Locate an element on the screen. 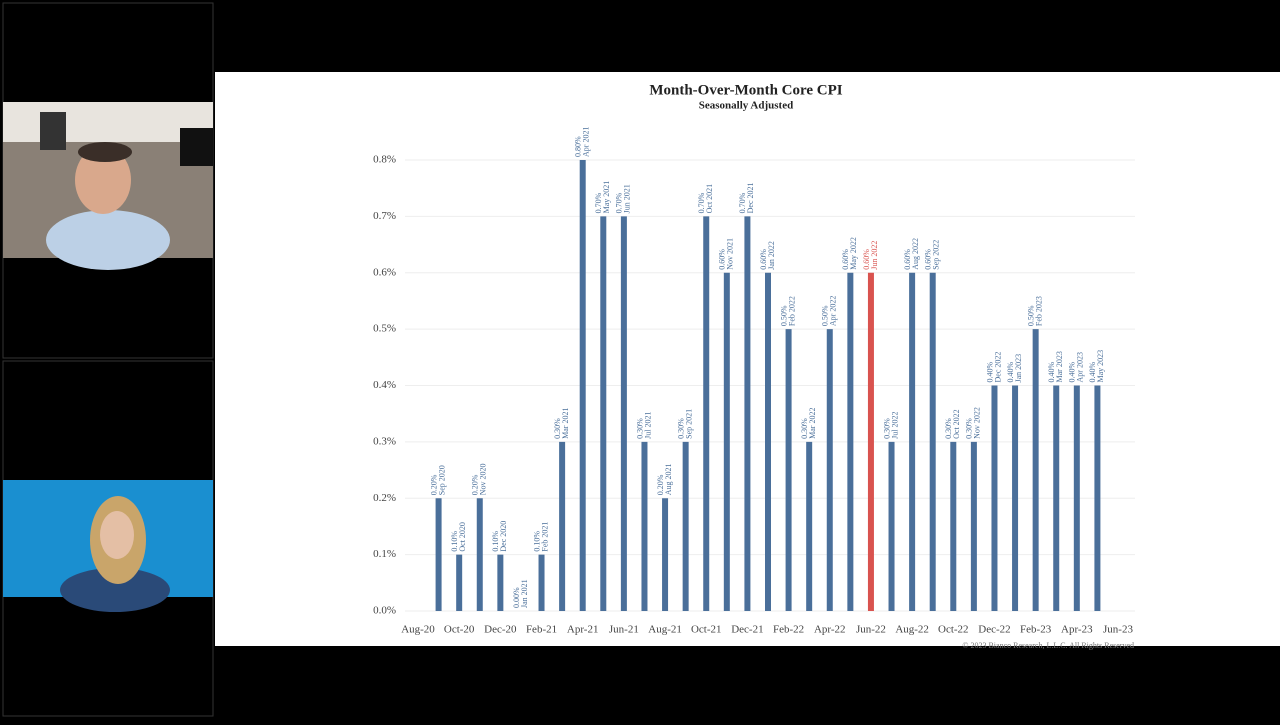 The width and height of the screenshot is (1280, 725). bar-label: Oct 2021 is located at coordinates (709, 199).